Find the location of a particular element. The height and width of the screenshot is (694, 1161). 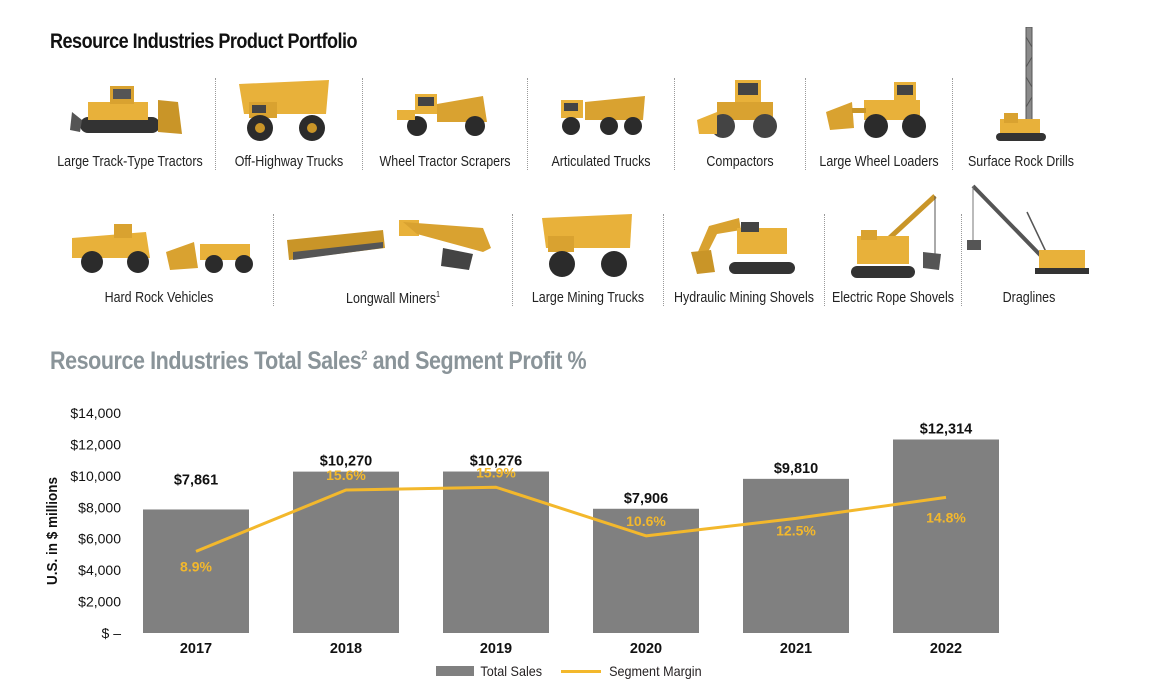

product-draglines: Draglines is located at coordinates (1029, 251).